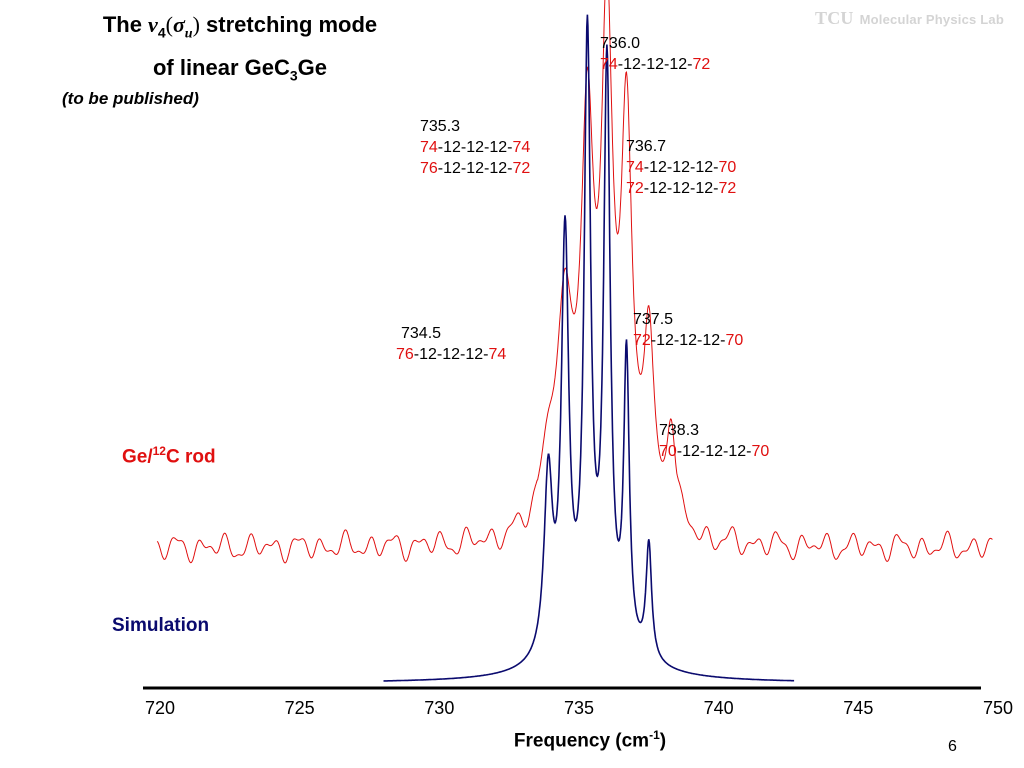 This screenshot has height=768, width=1024. I want to click on experiment-series-label: Ge/12C rod, so click(169, 456).